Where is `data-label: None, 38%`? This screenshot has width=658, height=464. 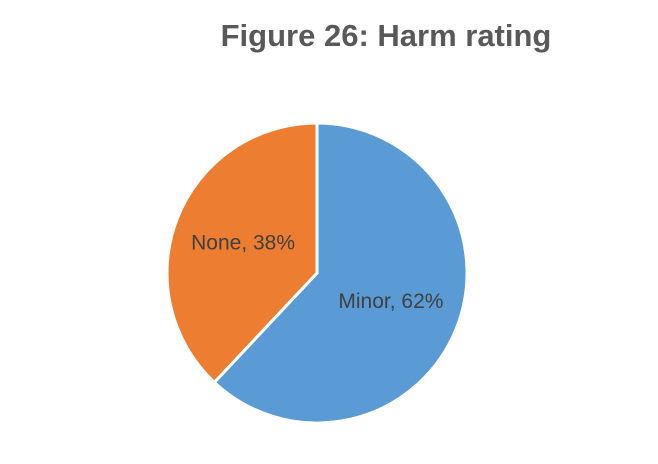 data-label: None, 38% is located at coordinates (243, 242).